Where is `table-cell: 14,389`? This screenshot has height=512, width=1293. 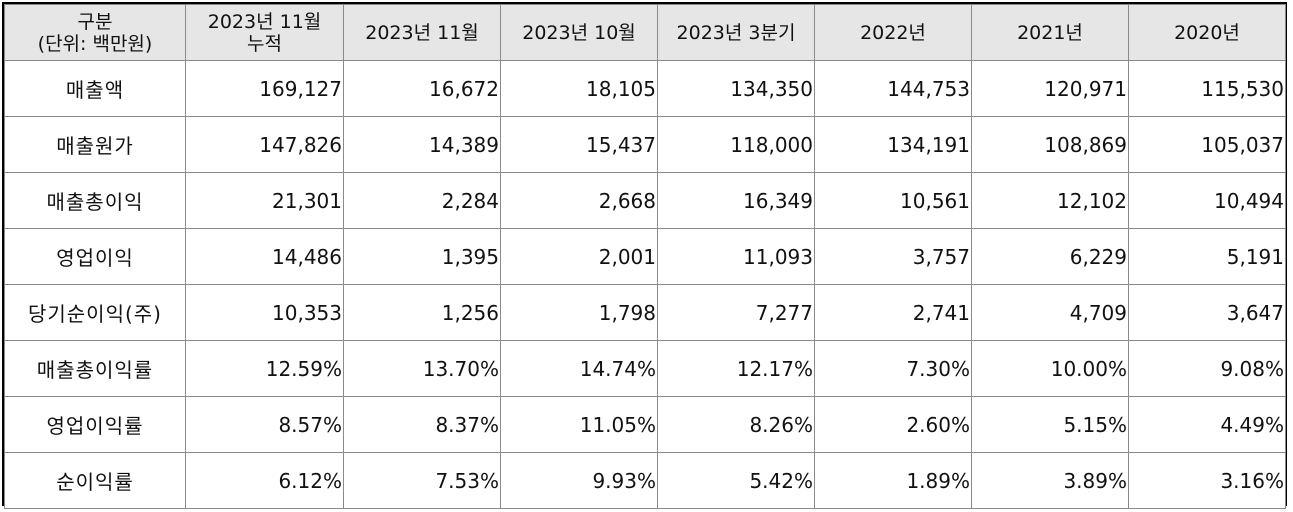 table-cell: 14,389 is located at coordinates (422, 144).